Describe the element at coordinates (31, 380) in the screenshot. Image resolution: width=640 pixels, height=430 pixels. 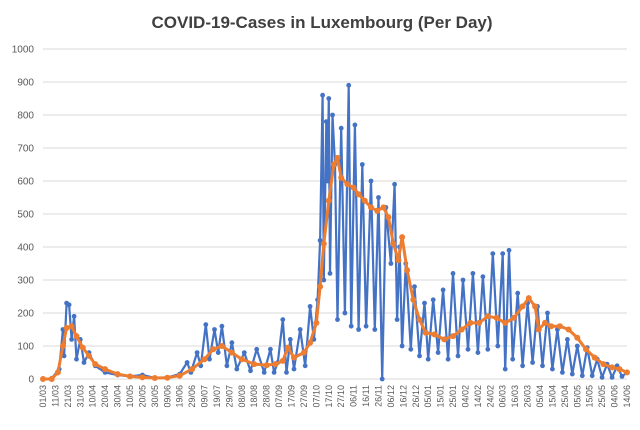
I see `y-tick-label: 0` at that location.